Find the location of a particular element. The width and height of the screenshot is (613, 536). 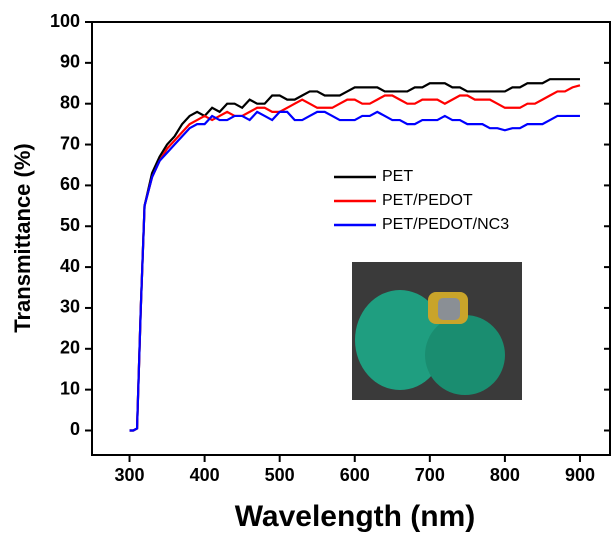

y-tick-label: 0 is located at coordinates (75, 429).